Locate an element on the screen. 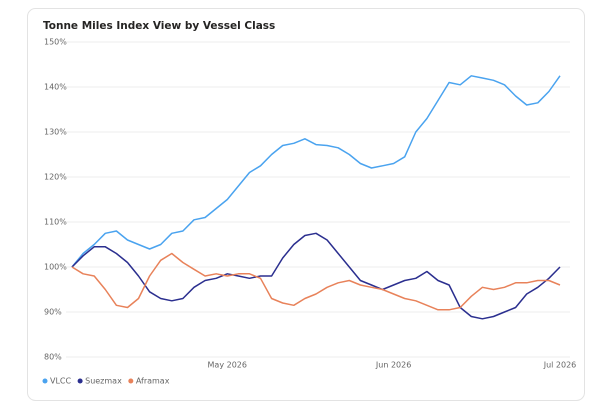 This screenshot has height=411, width=597. y-tick-label: 90% is located at coordinates (53, 312).